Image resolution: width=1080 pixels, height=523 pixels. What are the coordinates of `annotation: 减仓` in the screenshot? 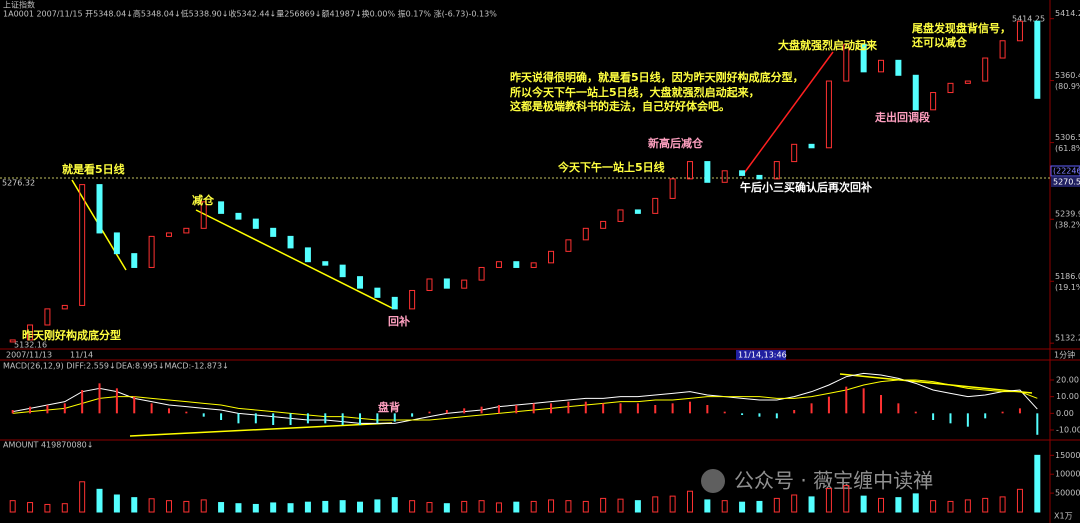 It's located at (203, 200).